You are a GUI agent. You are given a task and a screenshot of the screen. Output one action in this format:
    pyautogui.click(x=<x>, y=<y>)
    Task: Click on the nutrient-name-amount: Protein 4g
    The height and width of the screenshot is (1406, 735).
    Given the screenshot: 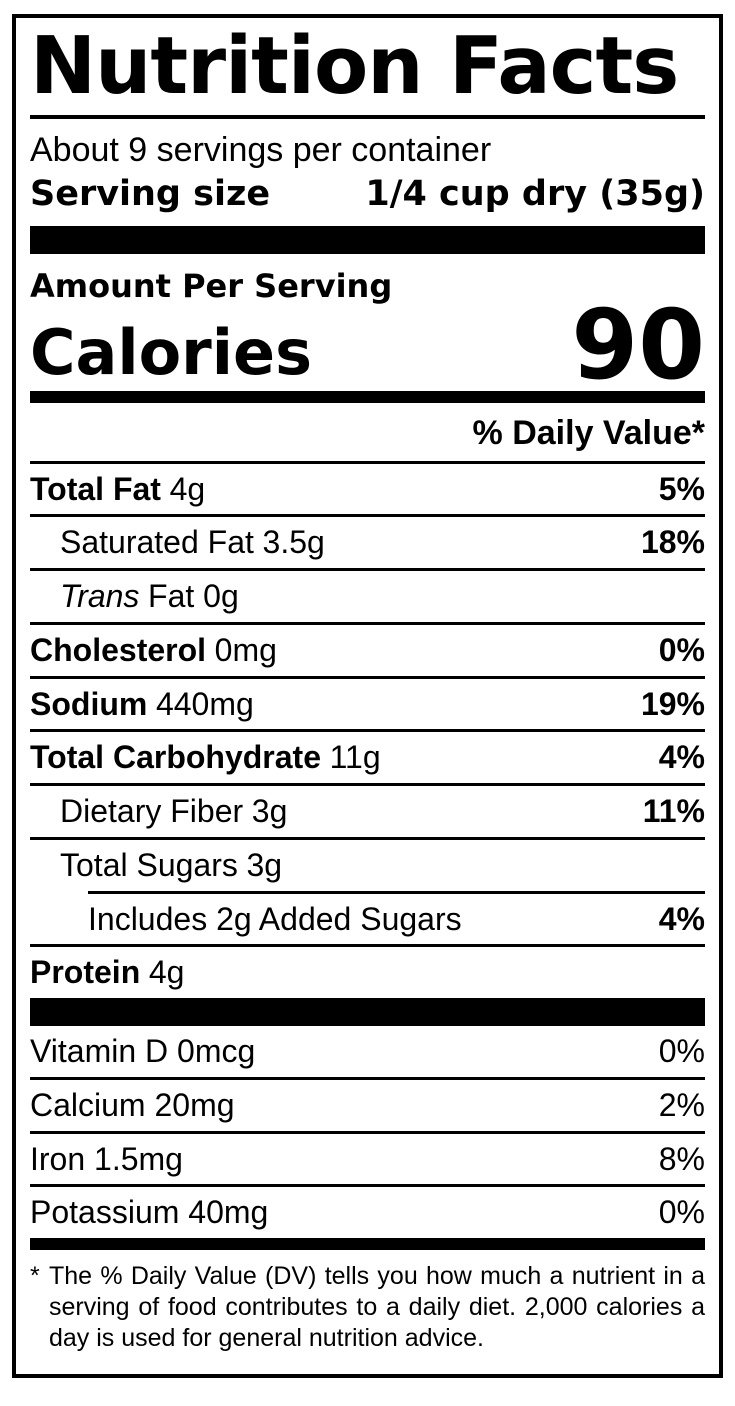 What is the action you would take?
    pyautogui.click(x=107, y=973)
    